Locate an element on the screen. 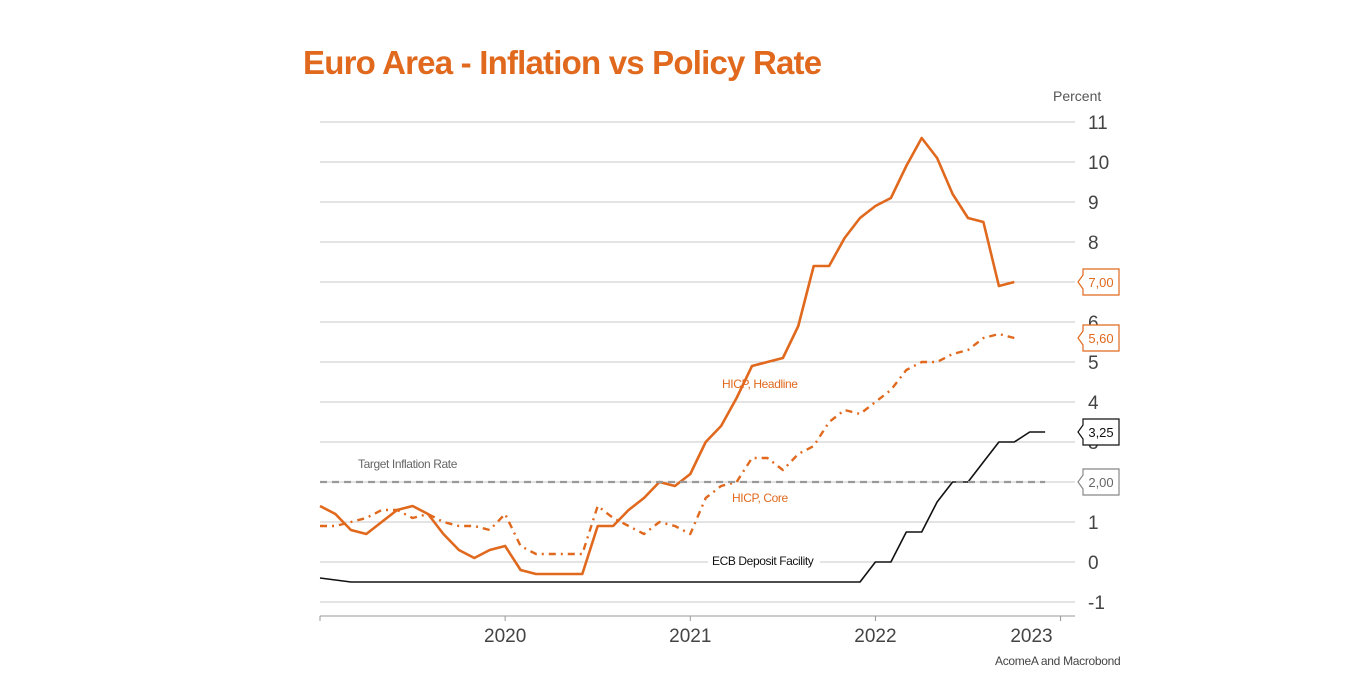 The height and width of the screenshot is (698, 1371). y-tick-label: 4 is located at coordinates (1093, 403).